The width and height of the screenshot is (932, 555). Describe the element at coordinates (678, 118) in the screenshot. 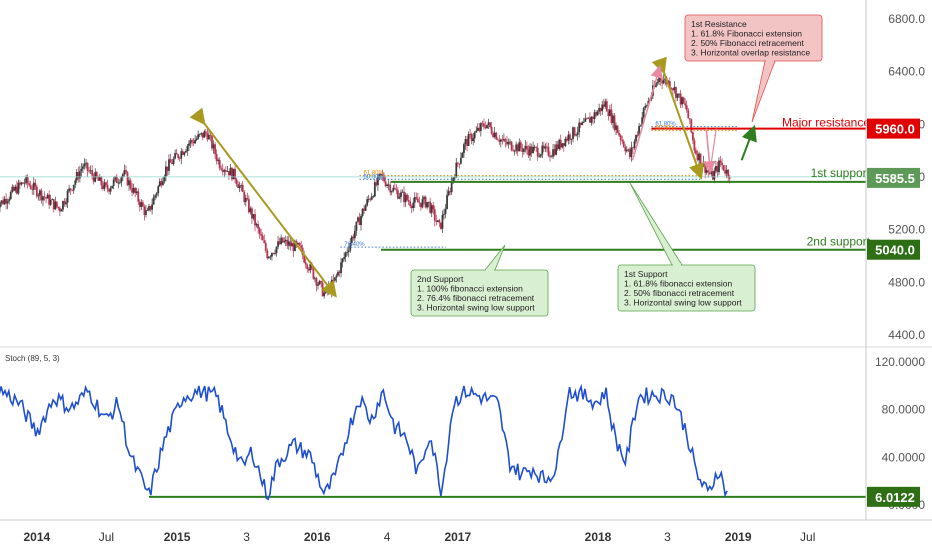

I see `olive-arrow-2018` at that location.